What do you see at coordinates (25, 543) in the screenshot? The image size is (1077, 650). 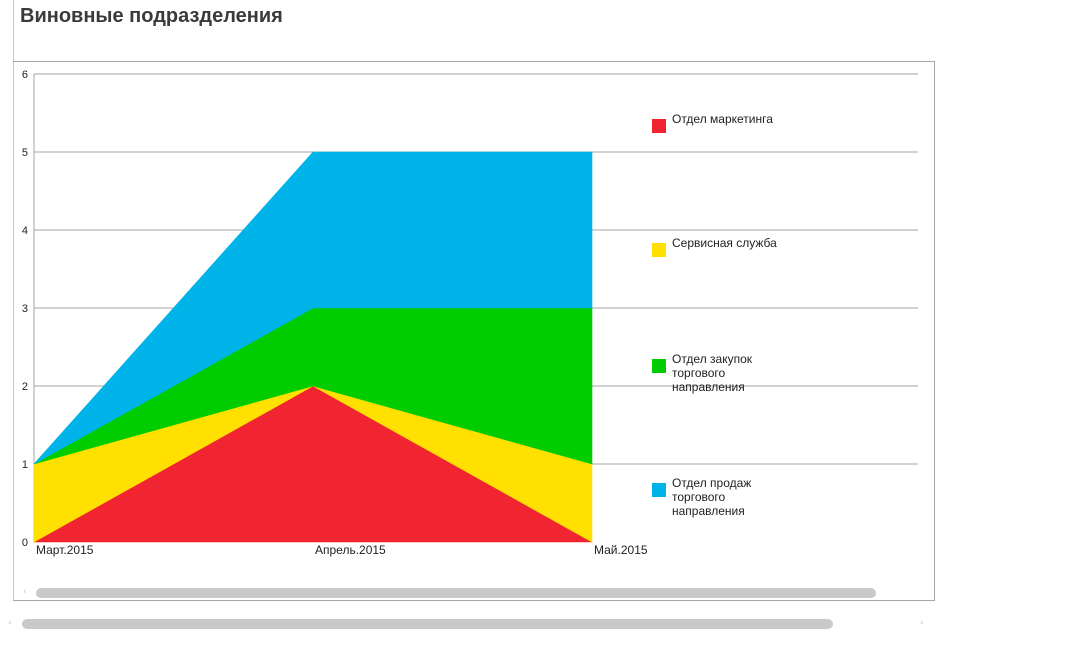 I see `y-tick-label: 0` at bounding box center [25, 543].